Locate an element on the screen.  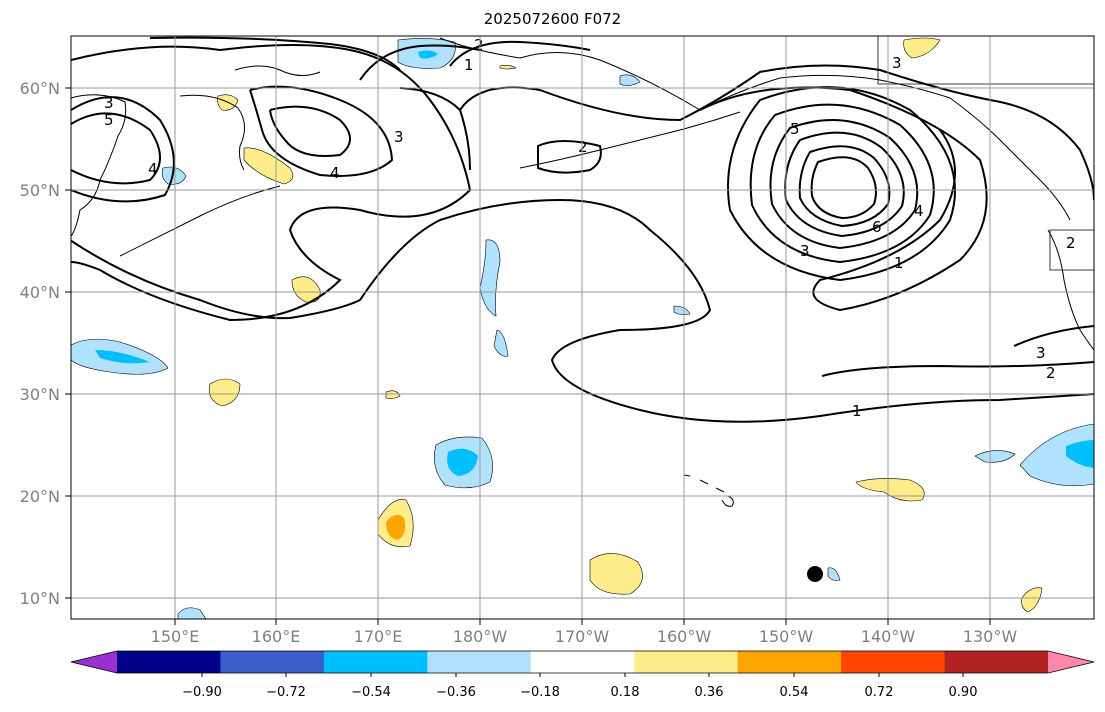
lon-label: 160°E is located at coordinates (276, 636).